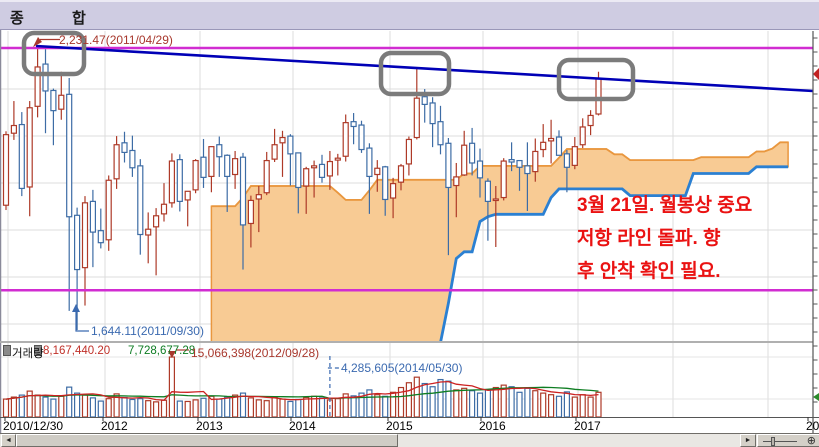 The image size is (819, 447). Describe the element at coordinates (207, 440) in the screenshot. I see `scroll-thumb` at that location.